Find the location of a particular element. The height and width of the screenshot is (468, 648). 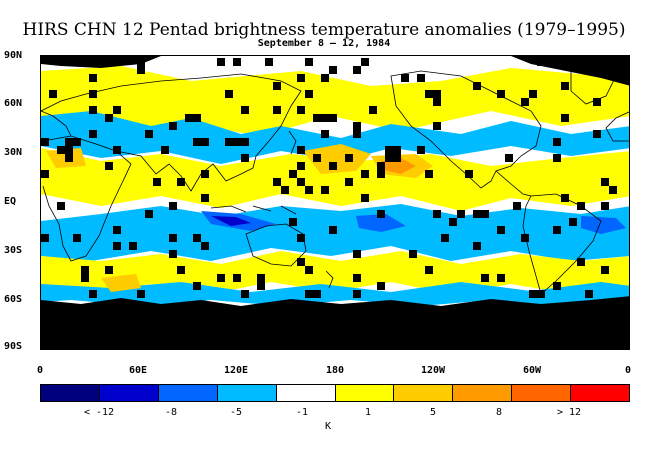

lon-label-120w: 120W is located at coordinates (433, 370).